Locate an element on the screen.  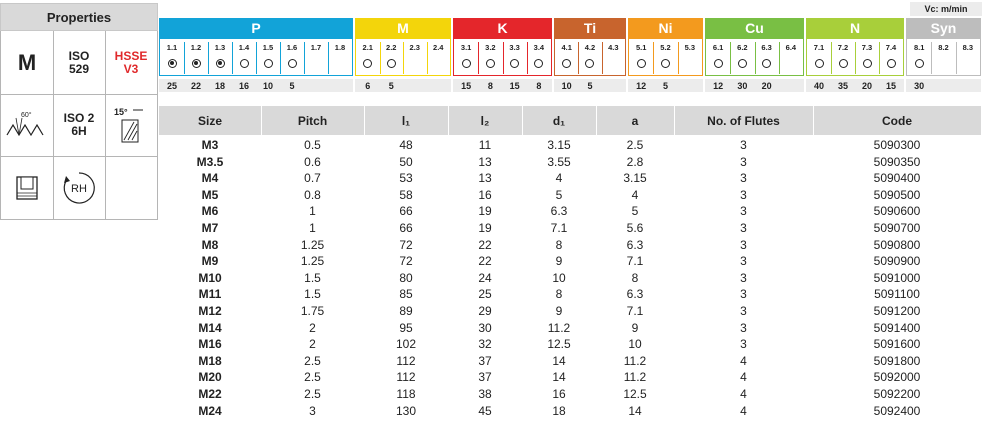
column-header: l₁ is located at coordinates (406, 120).